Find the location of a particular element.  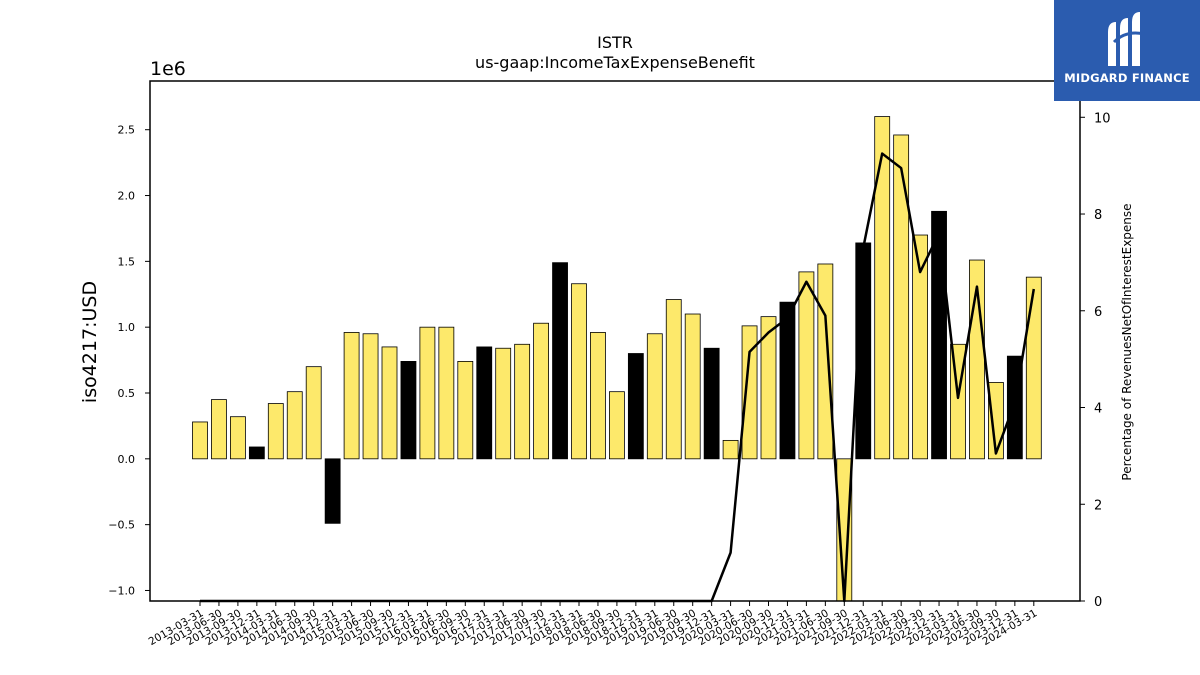

y-tick-label: −1.0 is located at coordinates (121, 590).